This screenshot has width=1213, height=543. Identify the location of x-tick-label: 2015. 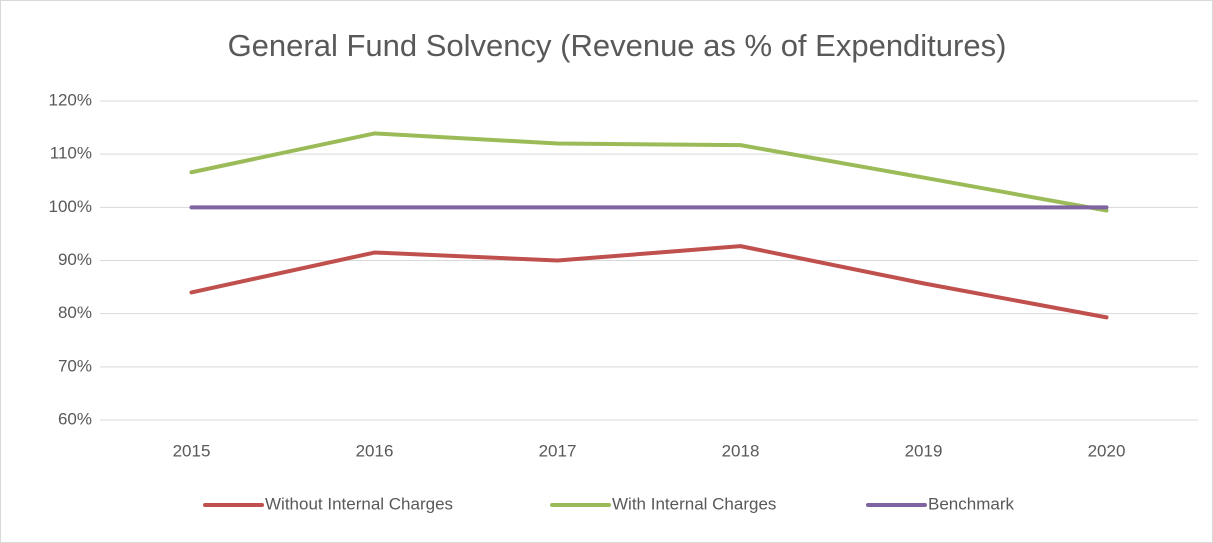
(192, 450).